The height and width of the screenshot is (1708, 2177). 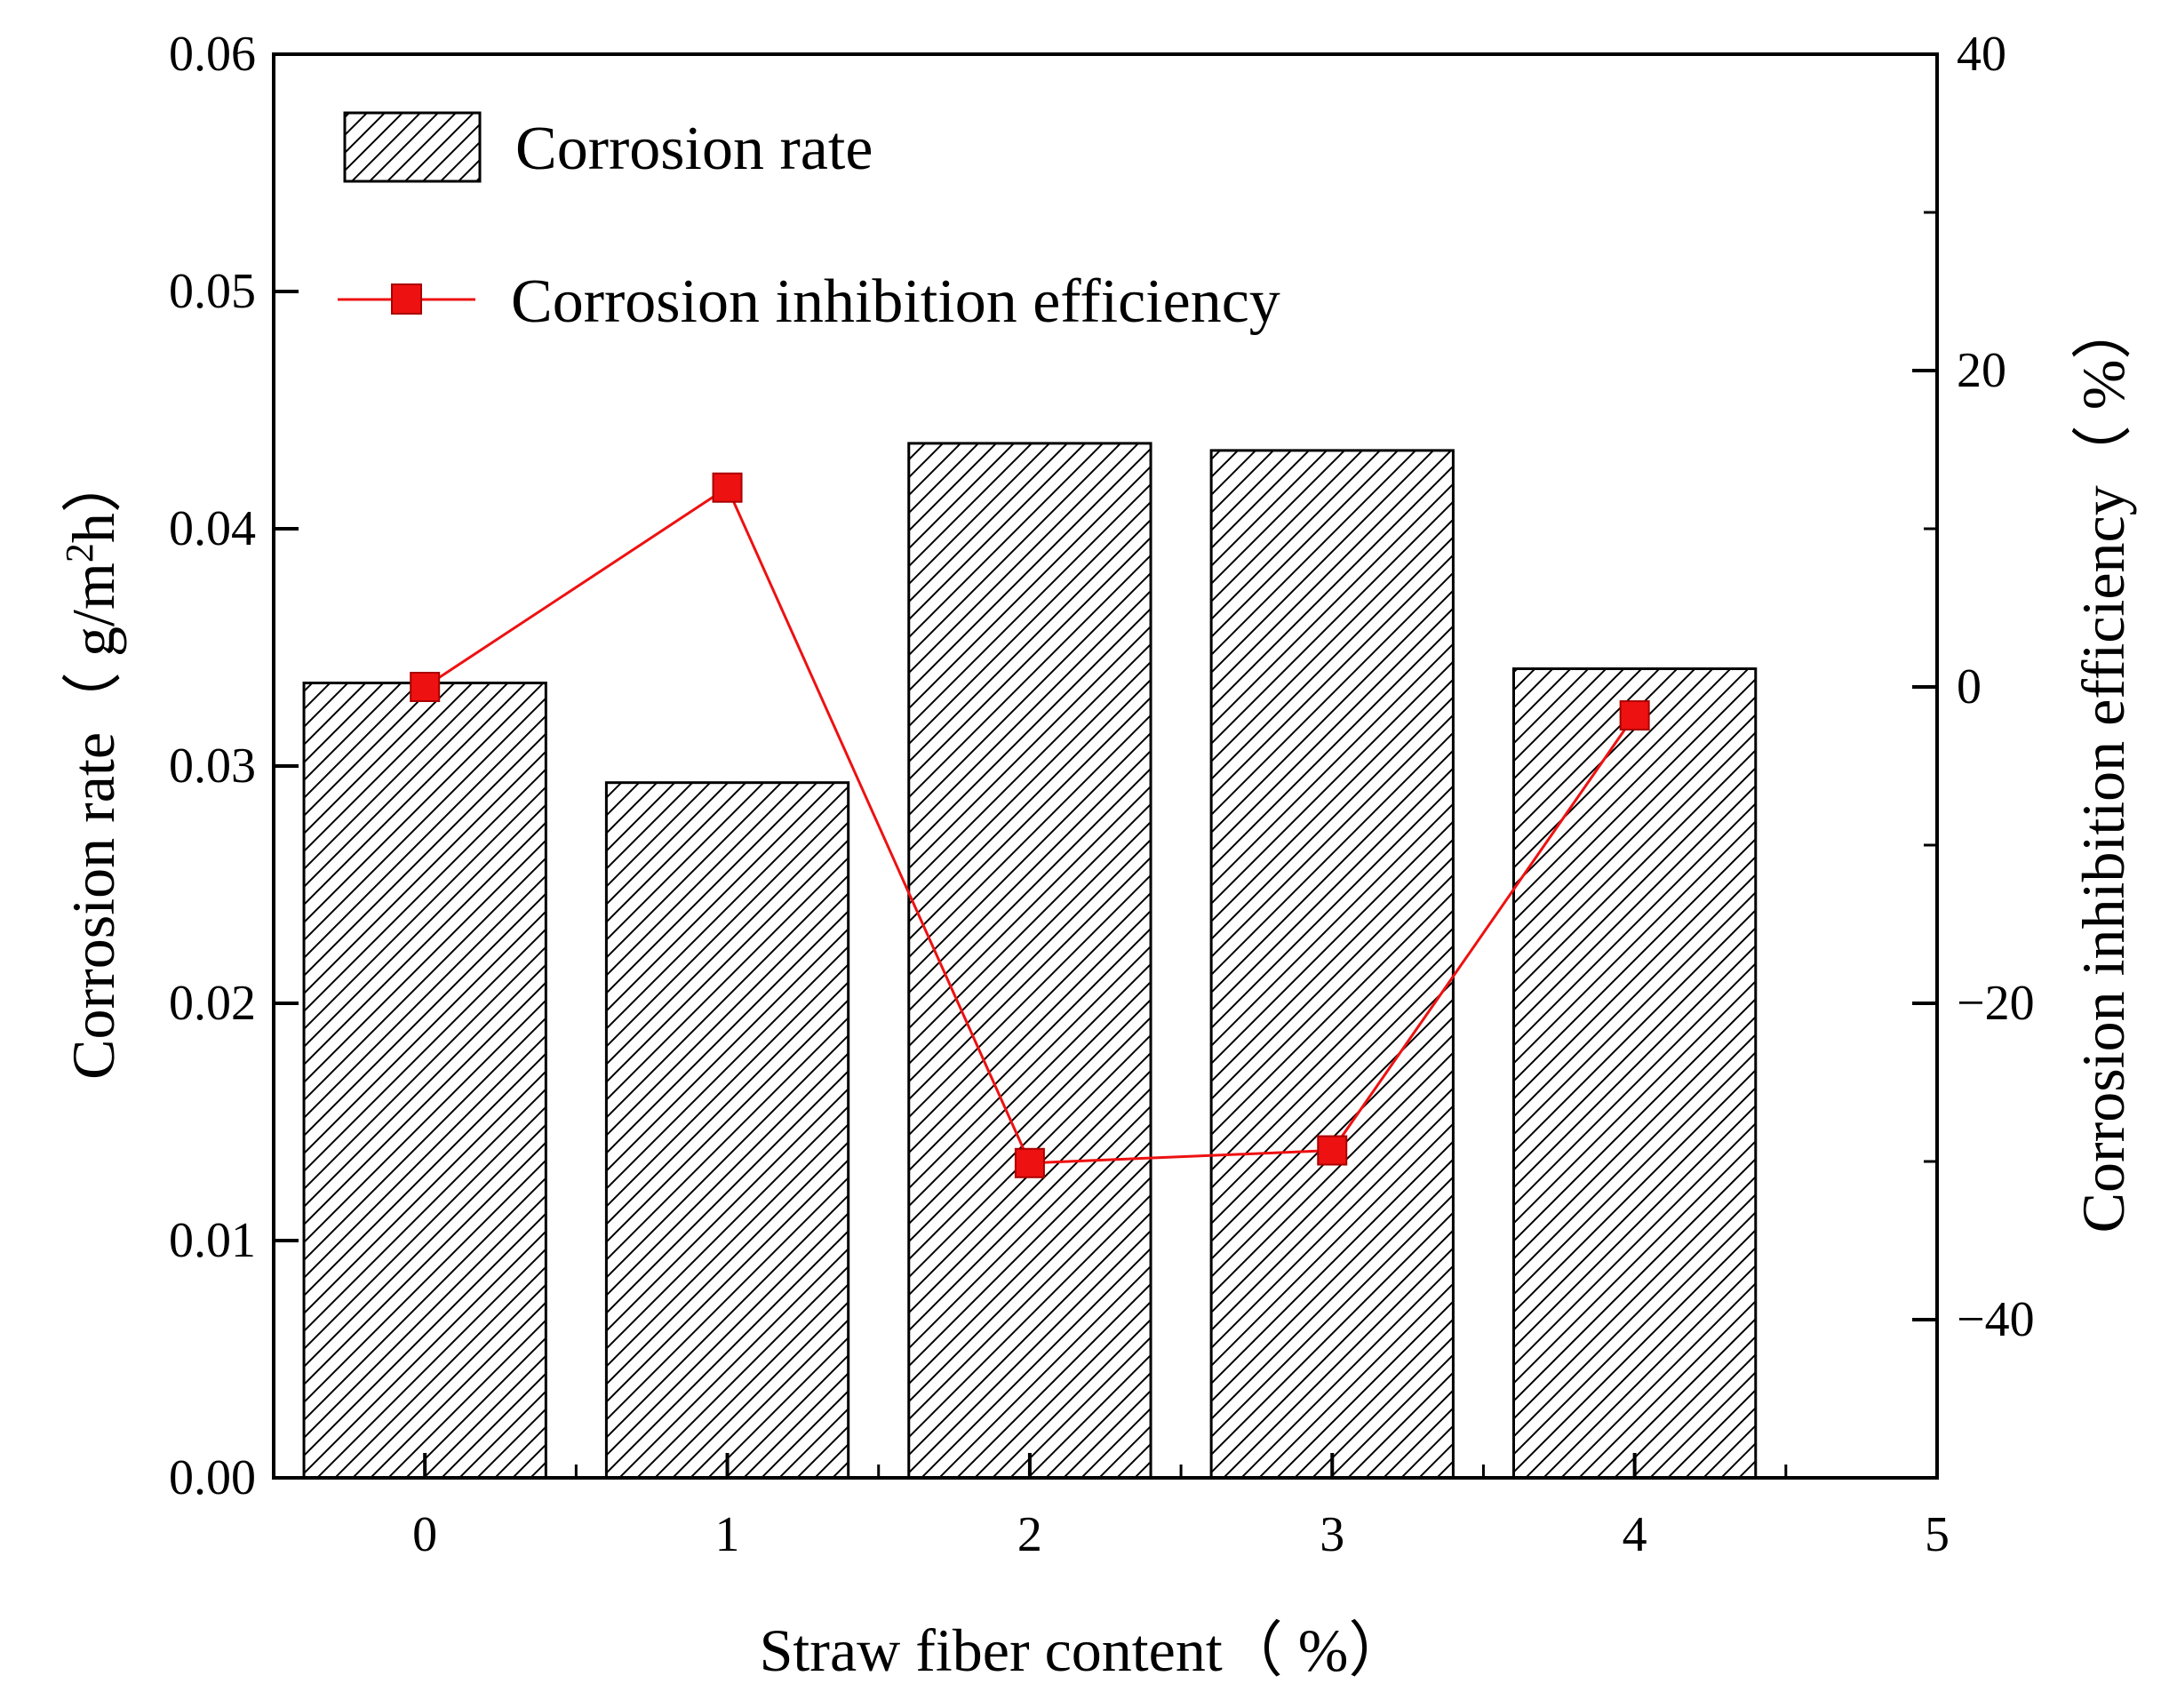 What do you see at coordinates (1332, 1535) in the screenshot?
I see `x-tick-label-3: 3` at bounding box center [1332, 1535].